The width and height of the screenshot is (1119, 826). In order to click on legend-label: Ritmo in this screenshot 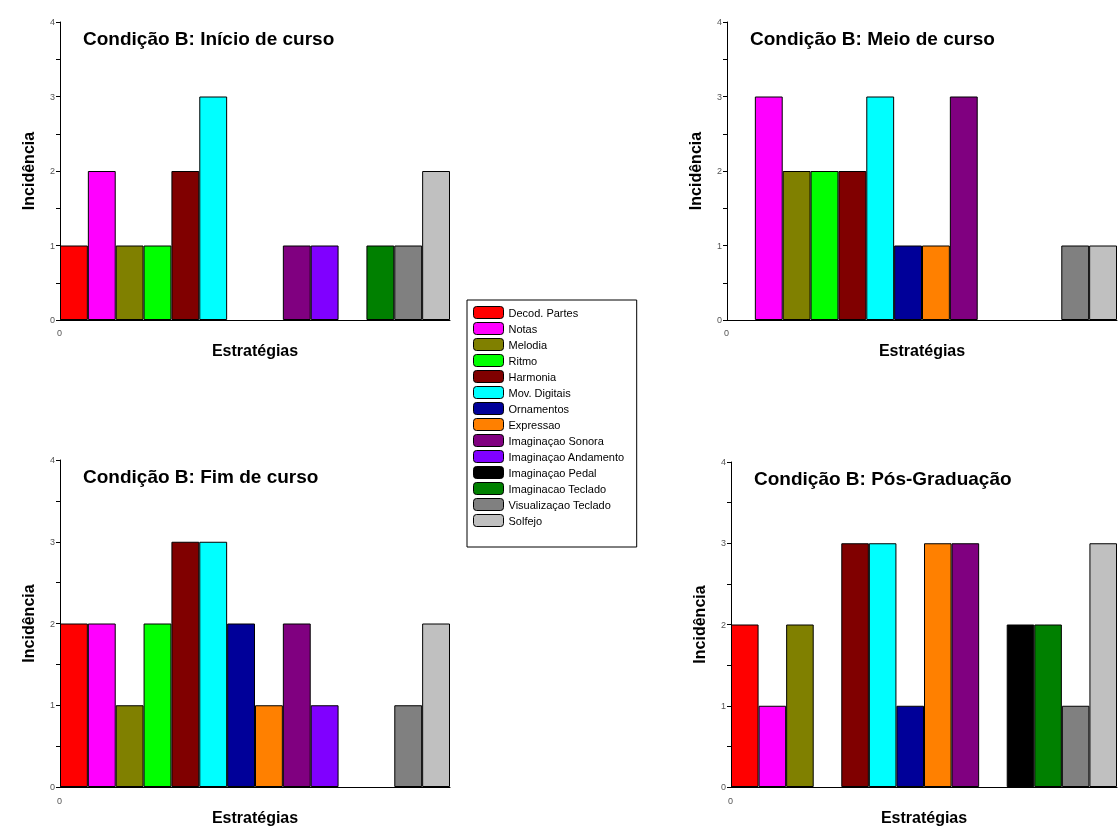, I will do `click(523, 360)`.